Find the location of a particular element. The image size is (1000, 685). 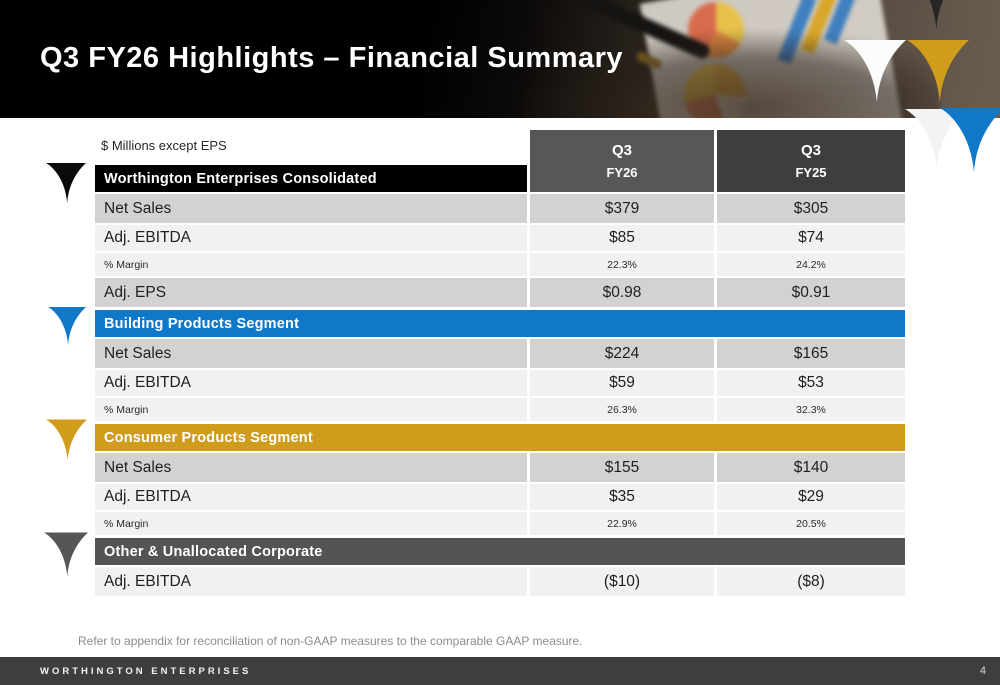

value-fy25: $29 is located at coordinates (811, 497).